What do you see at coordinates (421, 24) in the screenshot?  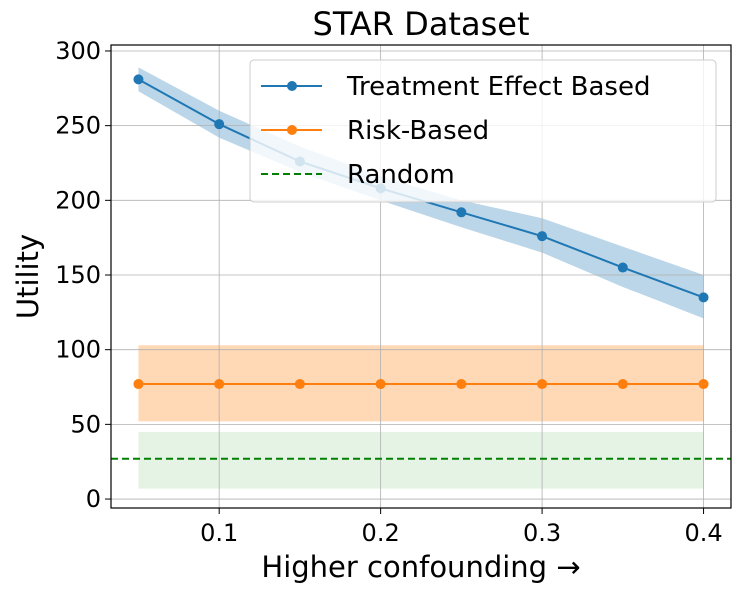 I see `chart-title: STAR Dataset` at bounding box center [421, 24].